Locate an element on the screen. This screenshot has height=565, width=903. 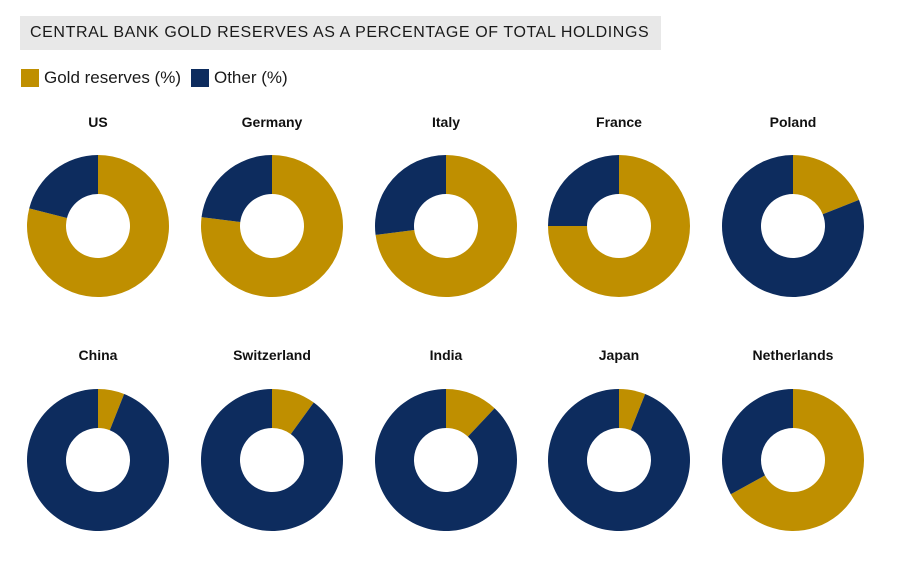
slice-other-india is located at coordinates (445, 460).